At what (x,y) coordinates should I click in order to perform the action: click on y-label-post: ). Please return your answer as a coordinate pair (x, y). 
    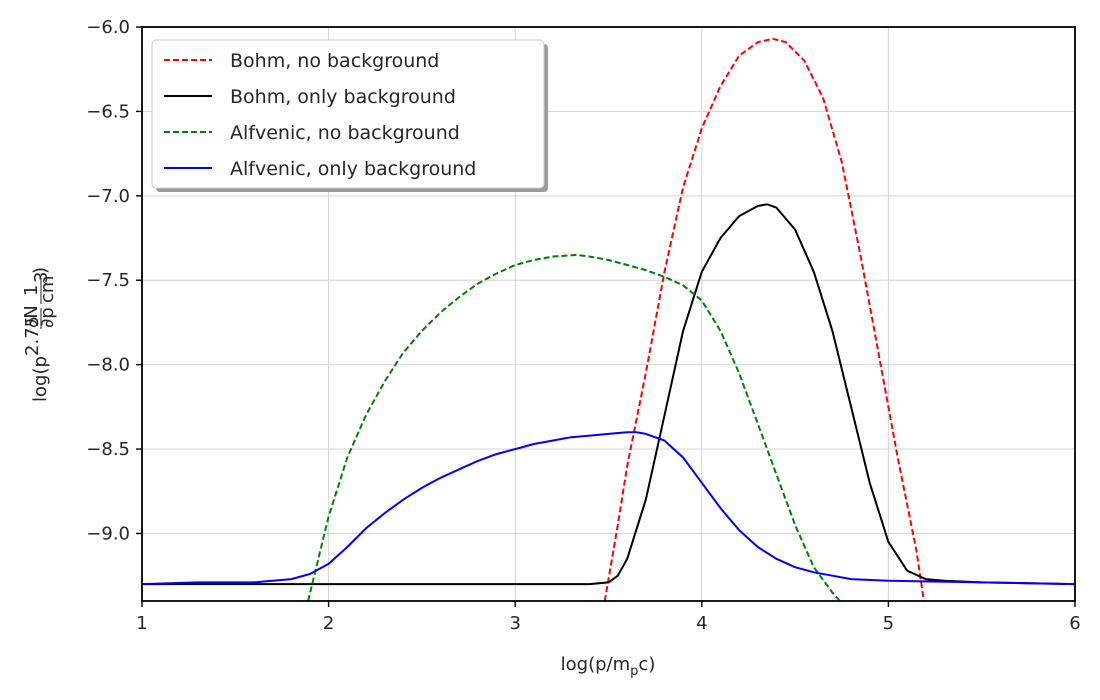
    Looking at the image, I should click on (40, 270).